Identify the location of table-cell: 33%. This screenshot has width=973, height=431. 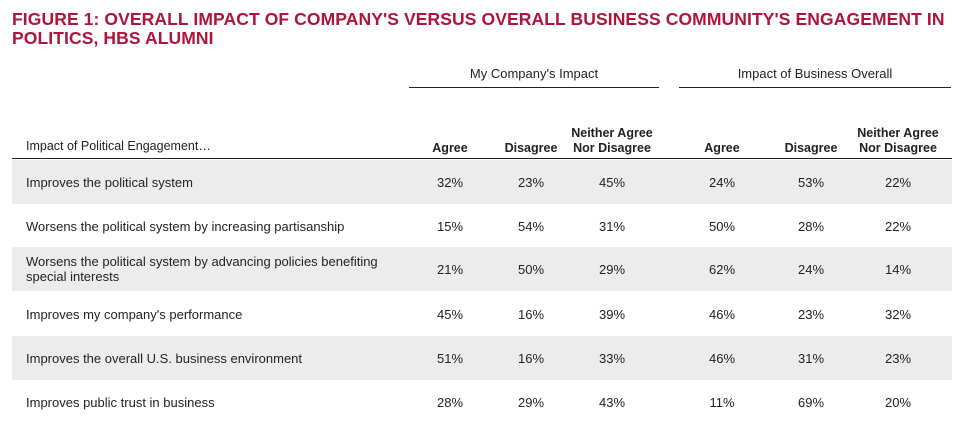
(612, 358).